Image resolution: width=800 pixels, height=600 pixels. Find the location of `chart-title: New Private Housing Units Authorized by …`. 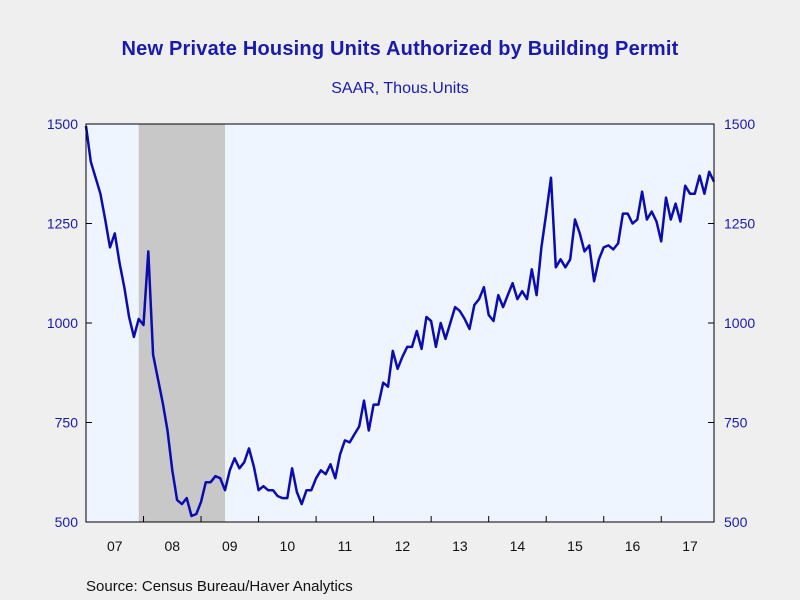

chart-title: New Private Housing Units Authorized by … is located at coordinates (400, 49).